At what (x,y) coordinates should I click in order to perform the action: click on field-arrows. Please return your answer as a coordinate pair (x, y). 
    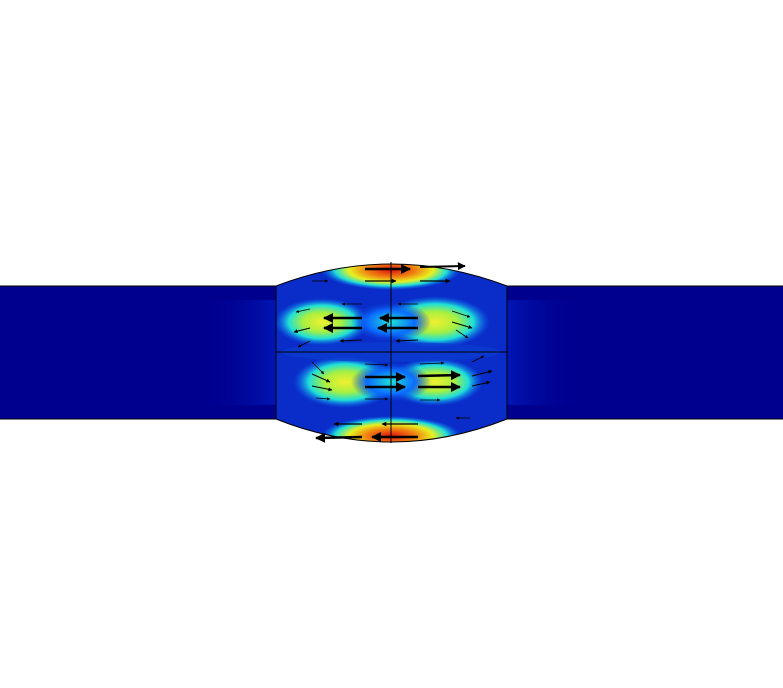
    Looking at the image, I should click on (393, 352).